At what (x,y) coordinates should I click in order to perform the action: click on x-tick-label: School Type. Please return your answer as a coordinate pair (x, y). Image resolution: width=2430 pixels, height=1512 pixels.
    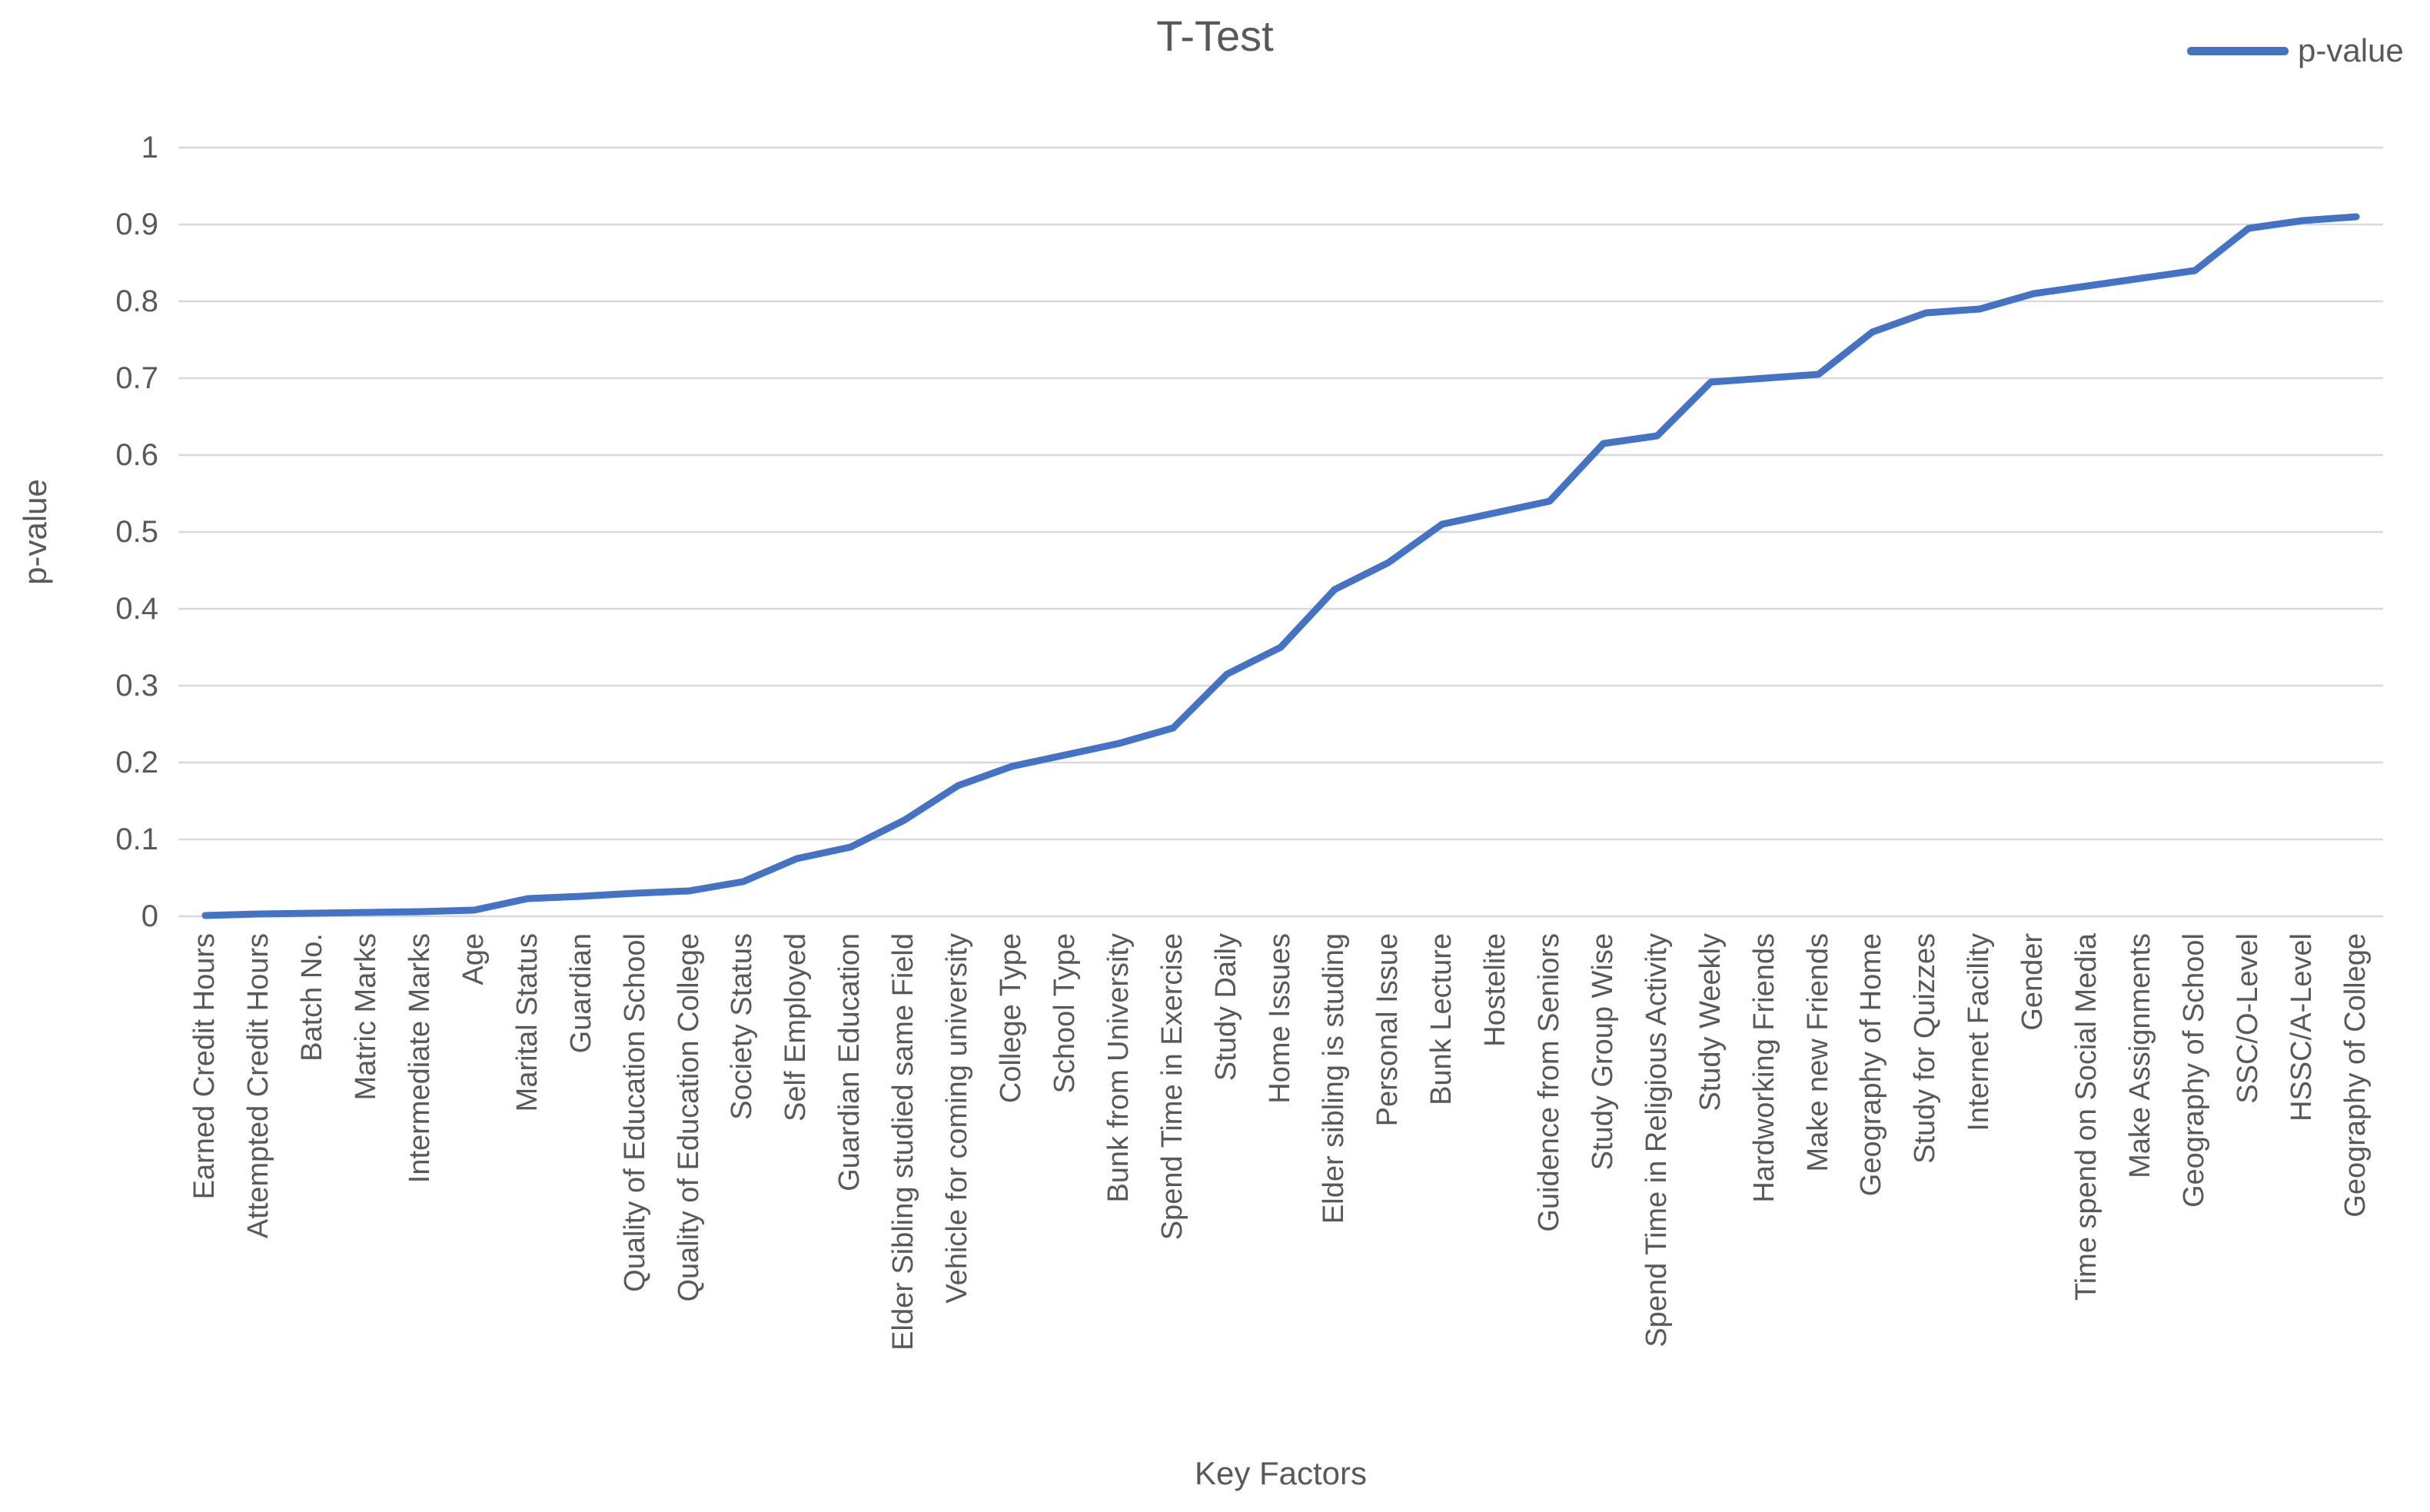
    Looking at the image, I should click on (1065, 1013).